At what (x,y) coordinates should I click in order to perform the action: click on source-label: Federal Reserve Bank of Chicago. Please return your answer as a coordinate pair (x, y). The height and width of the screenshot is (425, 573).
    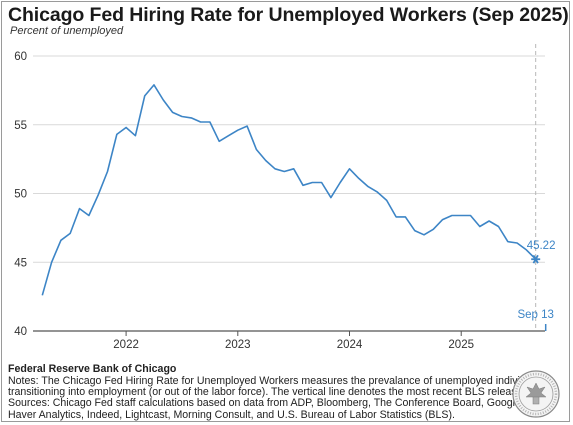
    Looking at the image, I should click on (92, 369).